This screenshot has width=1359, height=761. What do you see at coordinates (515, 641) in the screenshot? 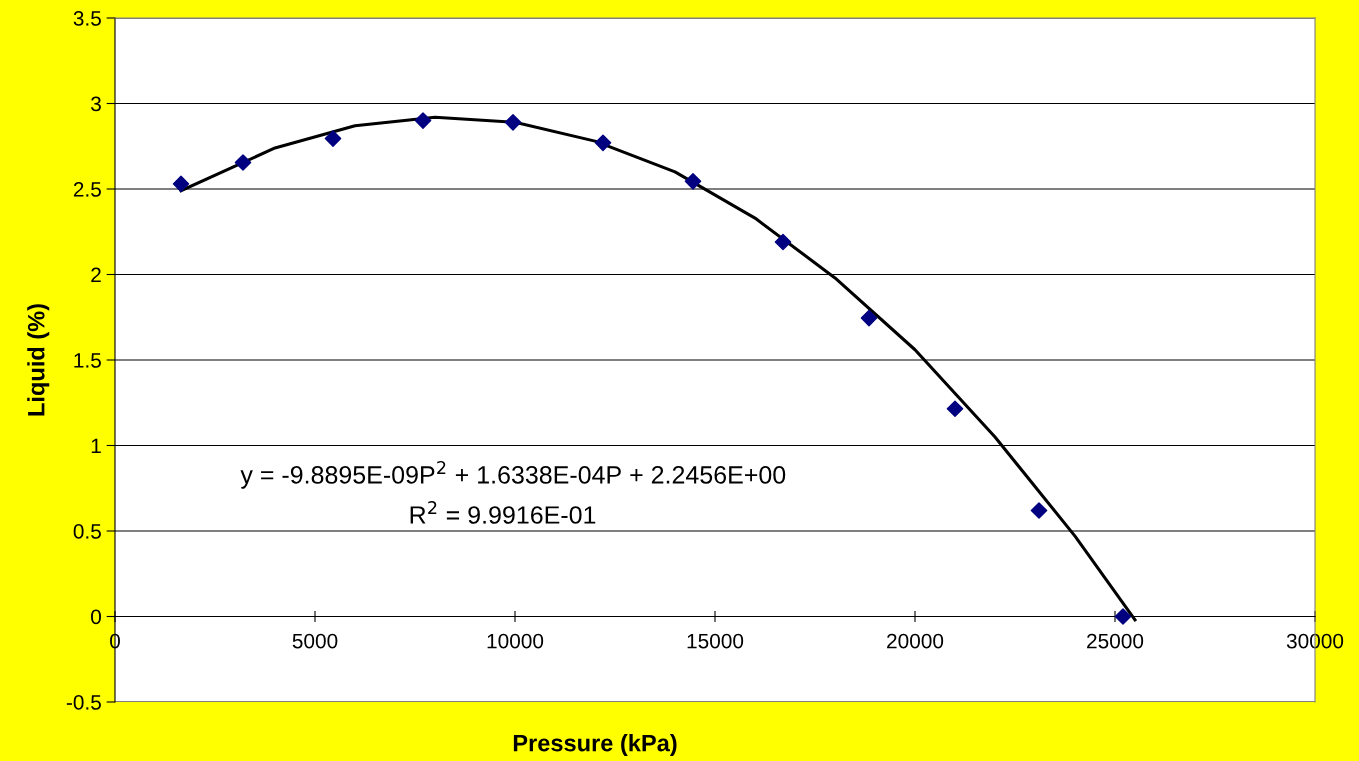
I see `x-tick-label: 10000` at bounding box center [515, 641].